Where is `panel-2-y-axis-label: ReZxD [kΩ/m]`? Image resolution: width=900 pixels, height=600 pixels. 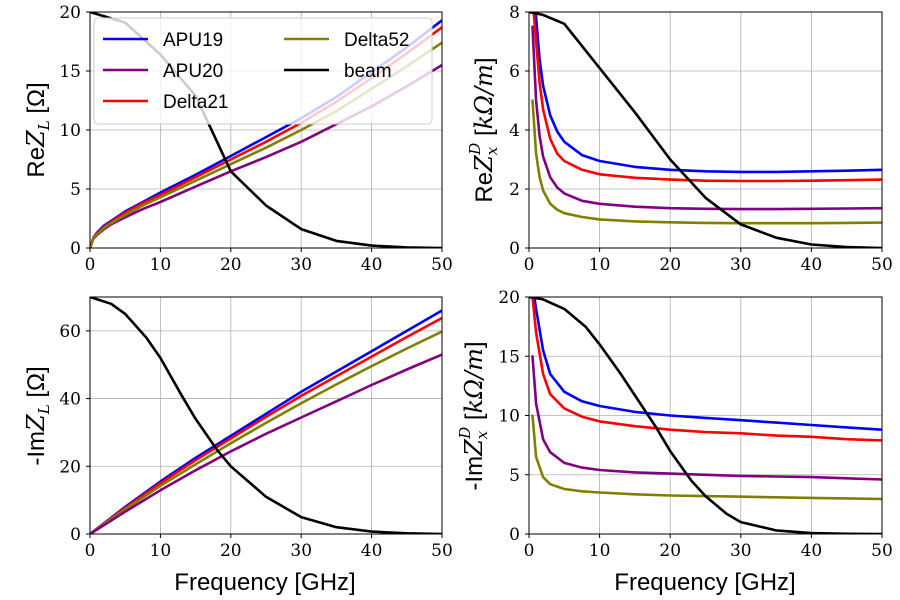
panel-2-y-axis-label: ReZxD [kΩ/m] is located at coordinates (483, 129).